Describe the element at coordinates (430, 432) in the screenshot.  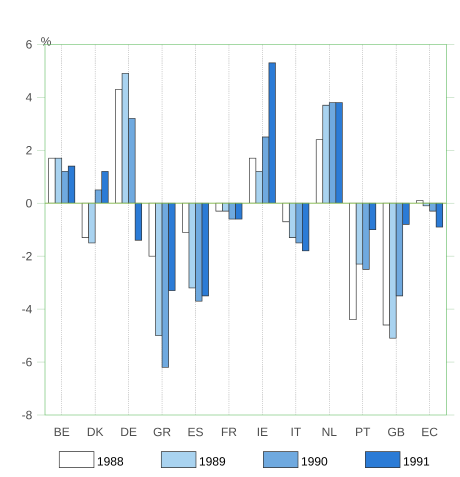
I see `x-tick-label: EC` at that location.